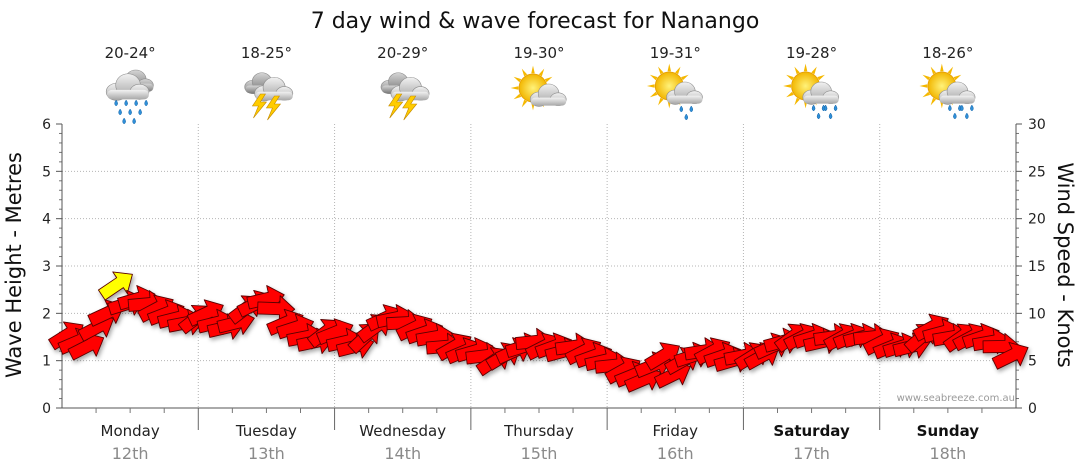 Image resolution: width=1080 pixels, height=475 pixels. What do you see at coordinates (1032, 409) in the screenshot?
I see `right-tick-label: 0` at bounding box center [1032, 409].